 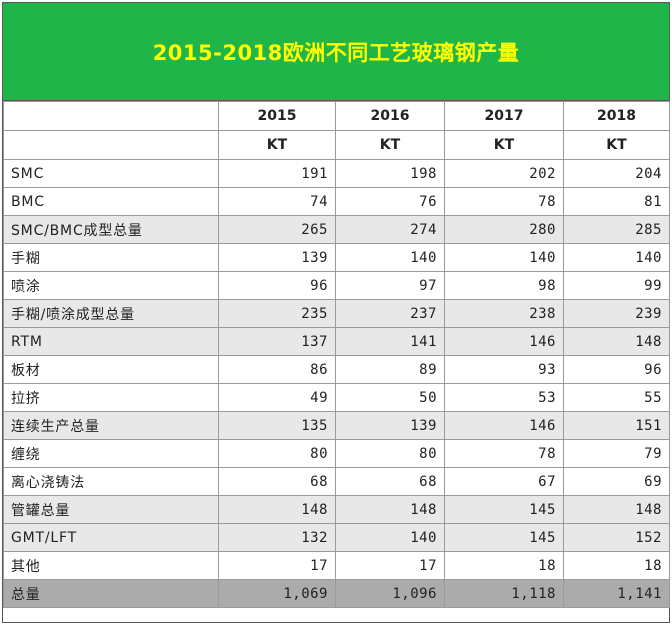 I want to click on header-empty-cell, so click(x=111, y=116).